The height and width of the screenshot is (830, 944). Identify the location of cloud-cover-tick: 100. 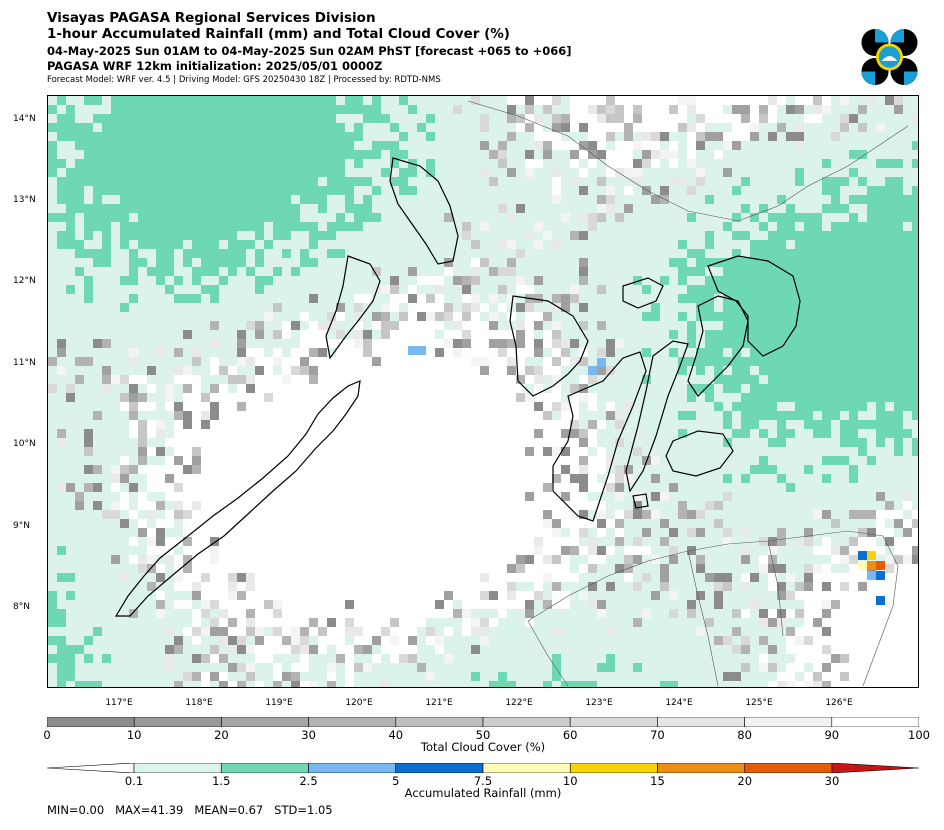
(919, 735).